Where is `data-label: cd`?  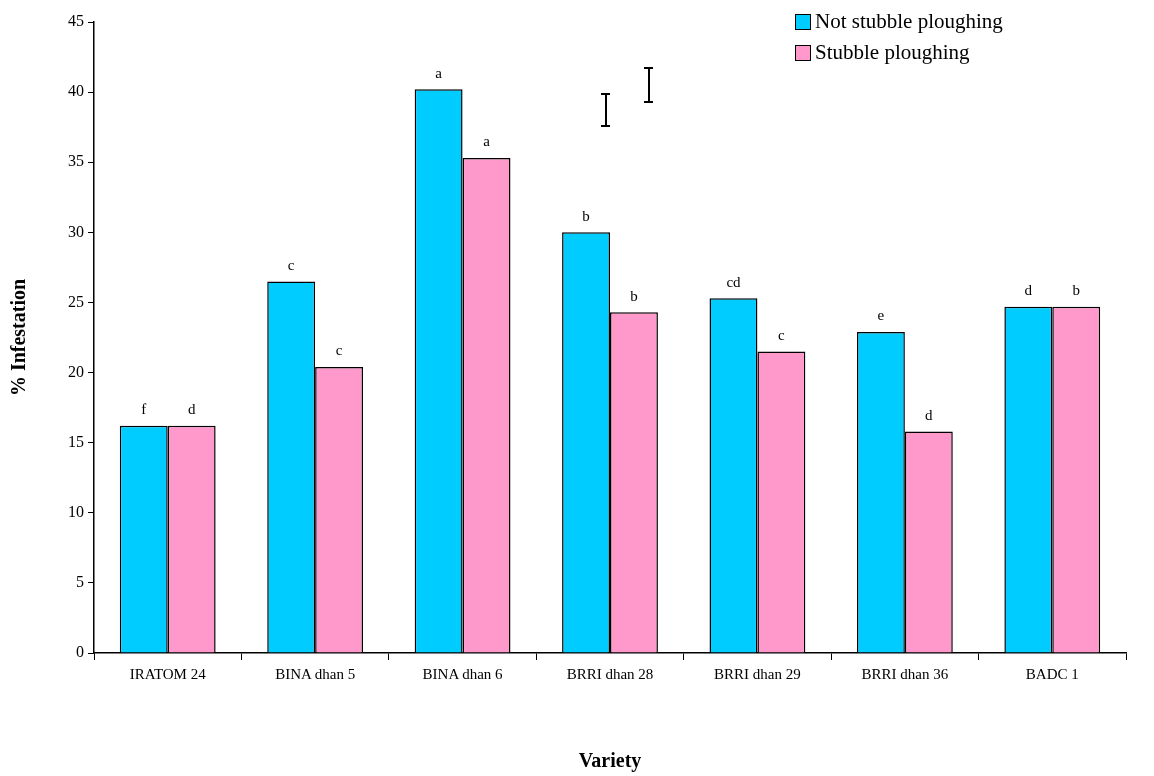 data-label: cd is located at coordinates (734, 281).